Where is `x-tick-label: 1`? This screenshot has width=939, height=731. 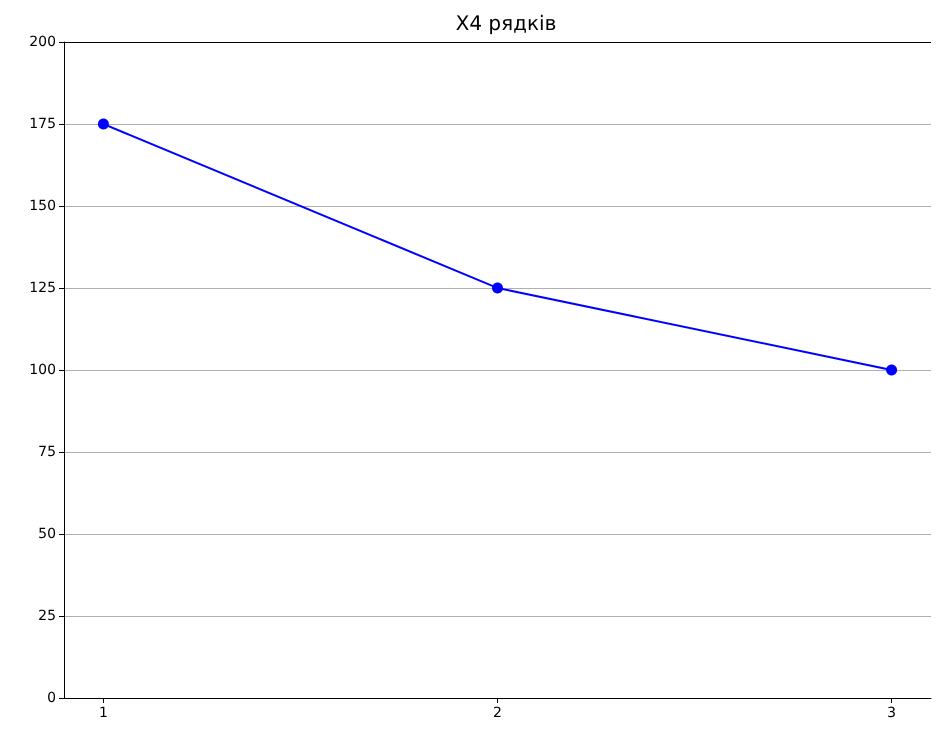 x-tick-label: 1 is located at coordinates (103, 713).